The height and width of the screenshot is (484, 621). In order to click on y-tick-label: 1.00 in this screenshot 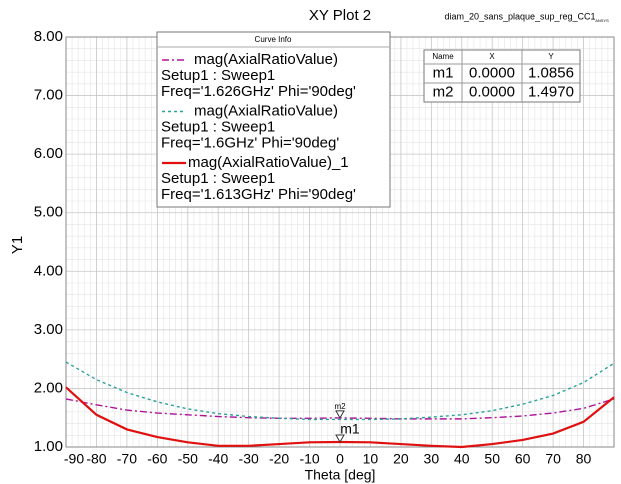, I will do `click(48, 446)`.